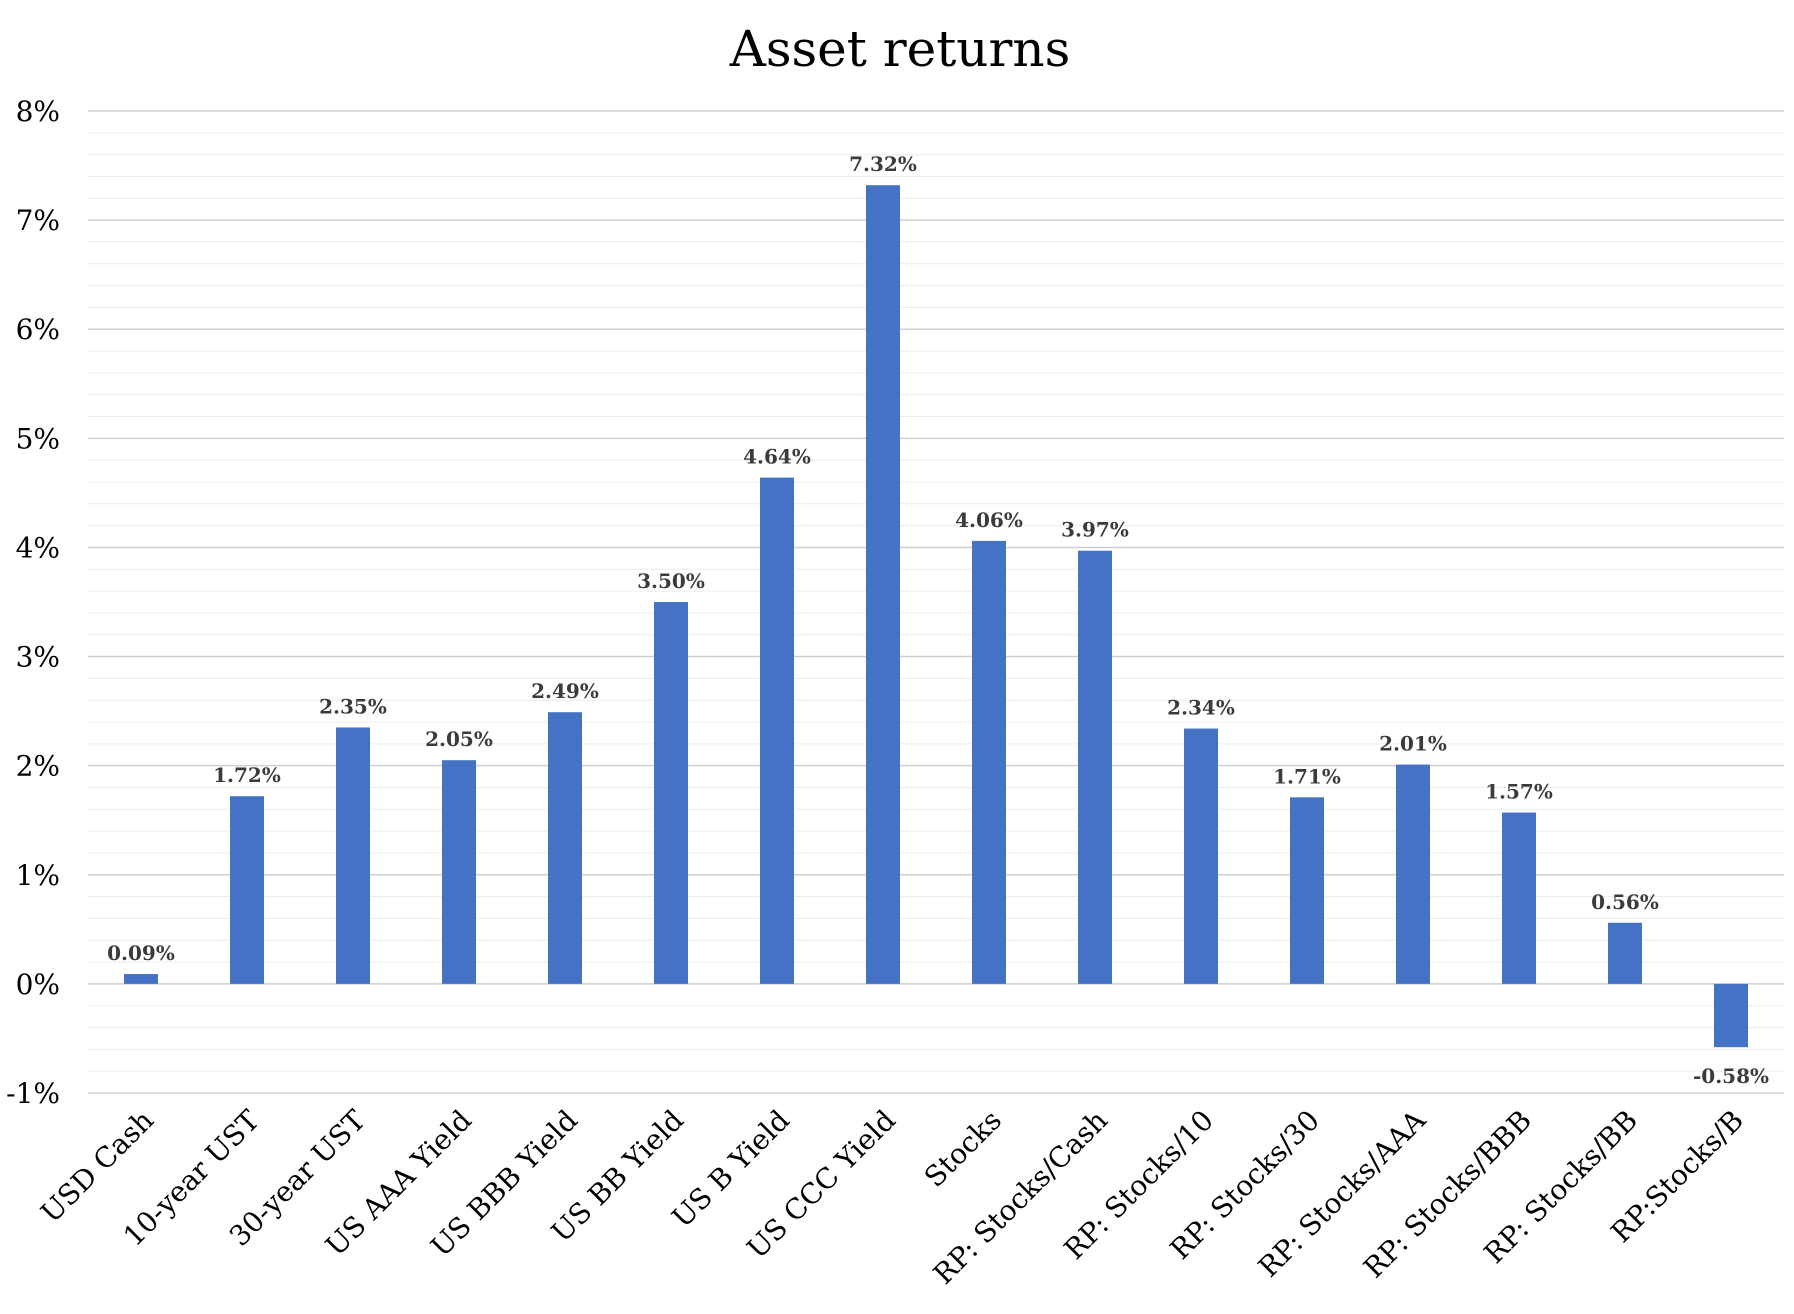 Image resolution: width=1794 pixels, height=1314 pixels. Describe the element at coordinates (459, 739) in the screenshot. I see `data-label: 2.05%` at that location.